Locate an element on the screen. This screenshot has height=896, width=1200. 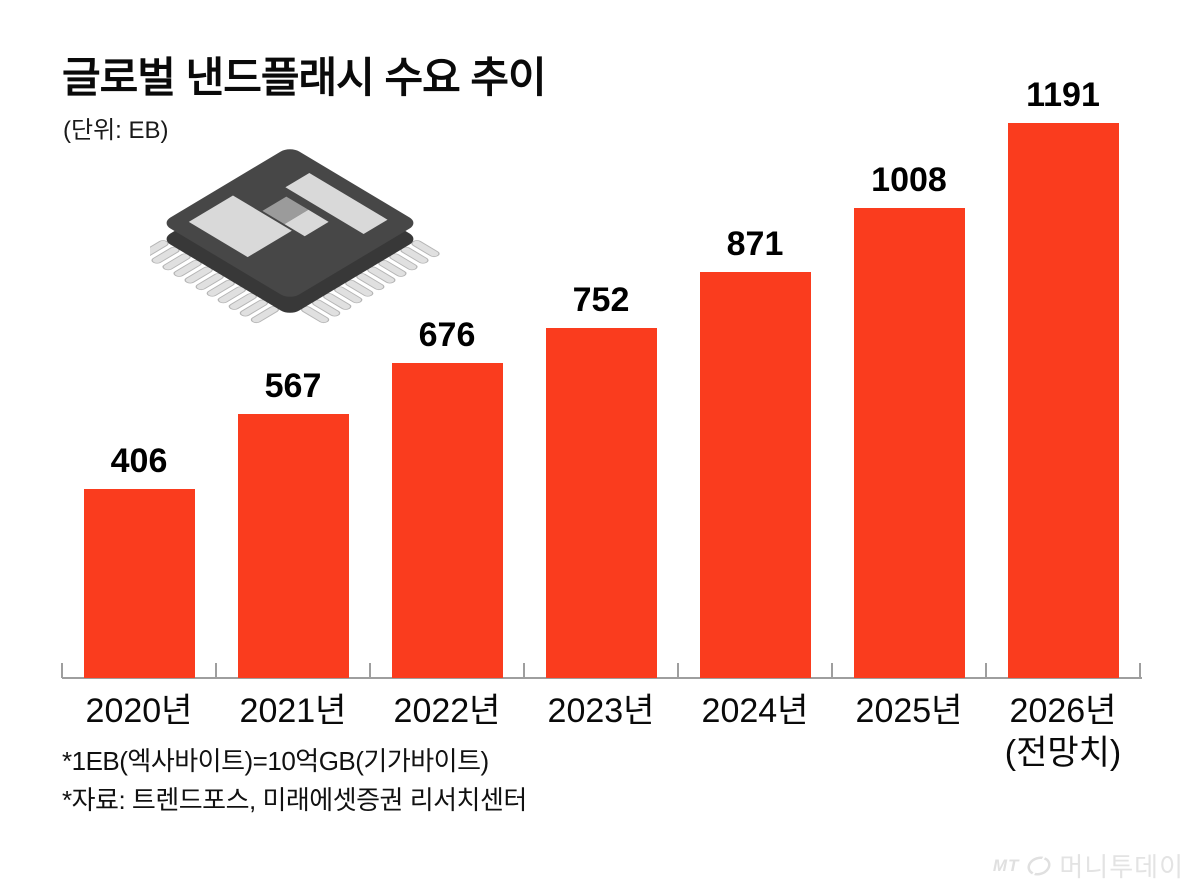
x-axis-line is located at coordinates (602, 678).